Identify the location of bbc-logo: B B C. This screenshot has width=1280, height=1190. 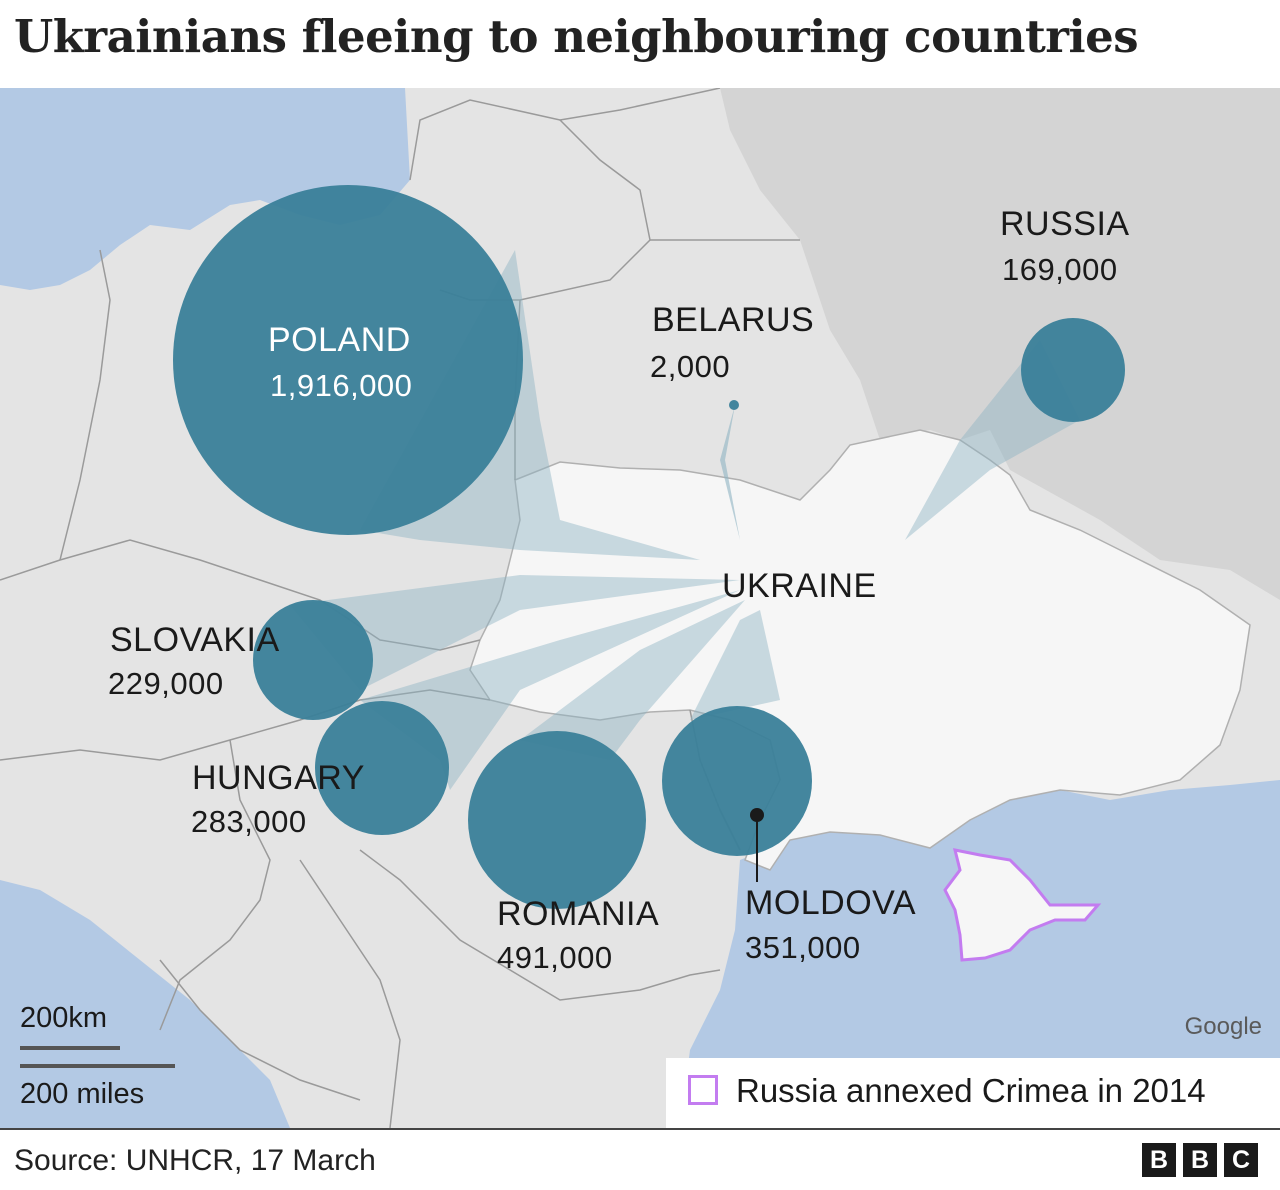
(1200, 1160).